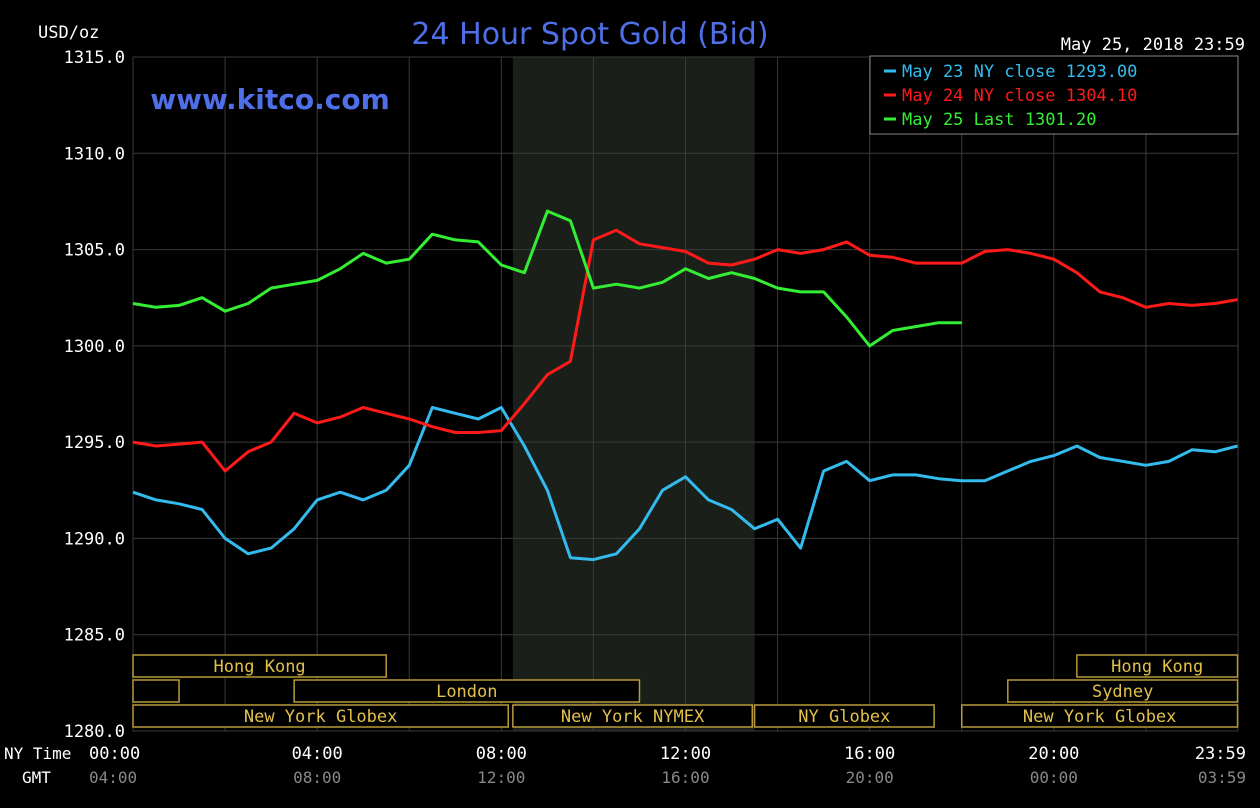 This screenshot has height=808, width=1260. Describe the element at coordinates (94, 58) in the screenshot. I see `y-tick-label: 1315.0` at that location.